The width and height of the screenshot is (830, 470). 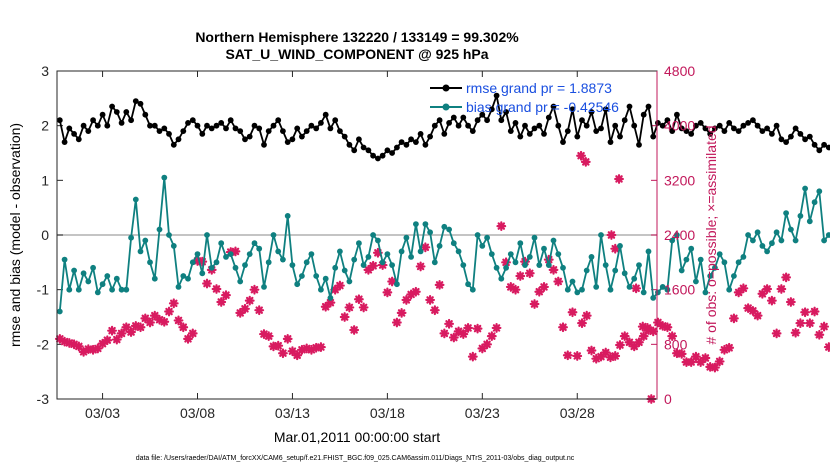 What do you see at coordinates (679, 126) in the screenshot?
I see `y-right-tick-label: 4000` at bounding box center [679, 126].